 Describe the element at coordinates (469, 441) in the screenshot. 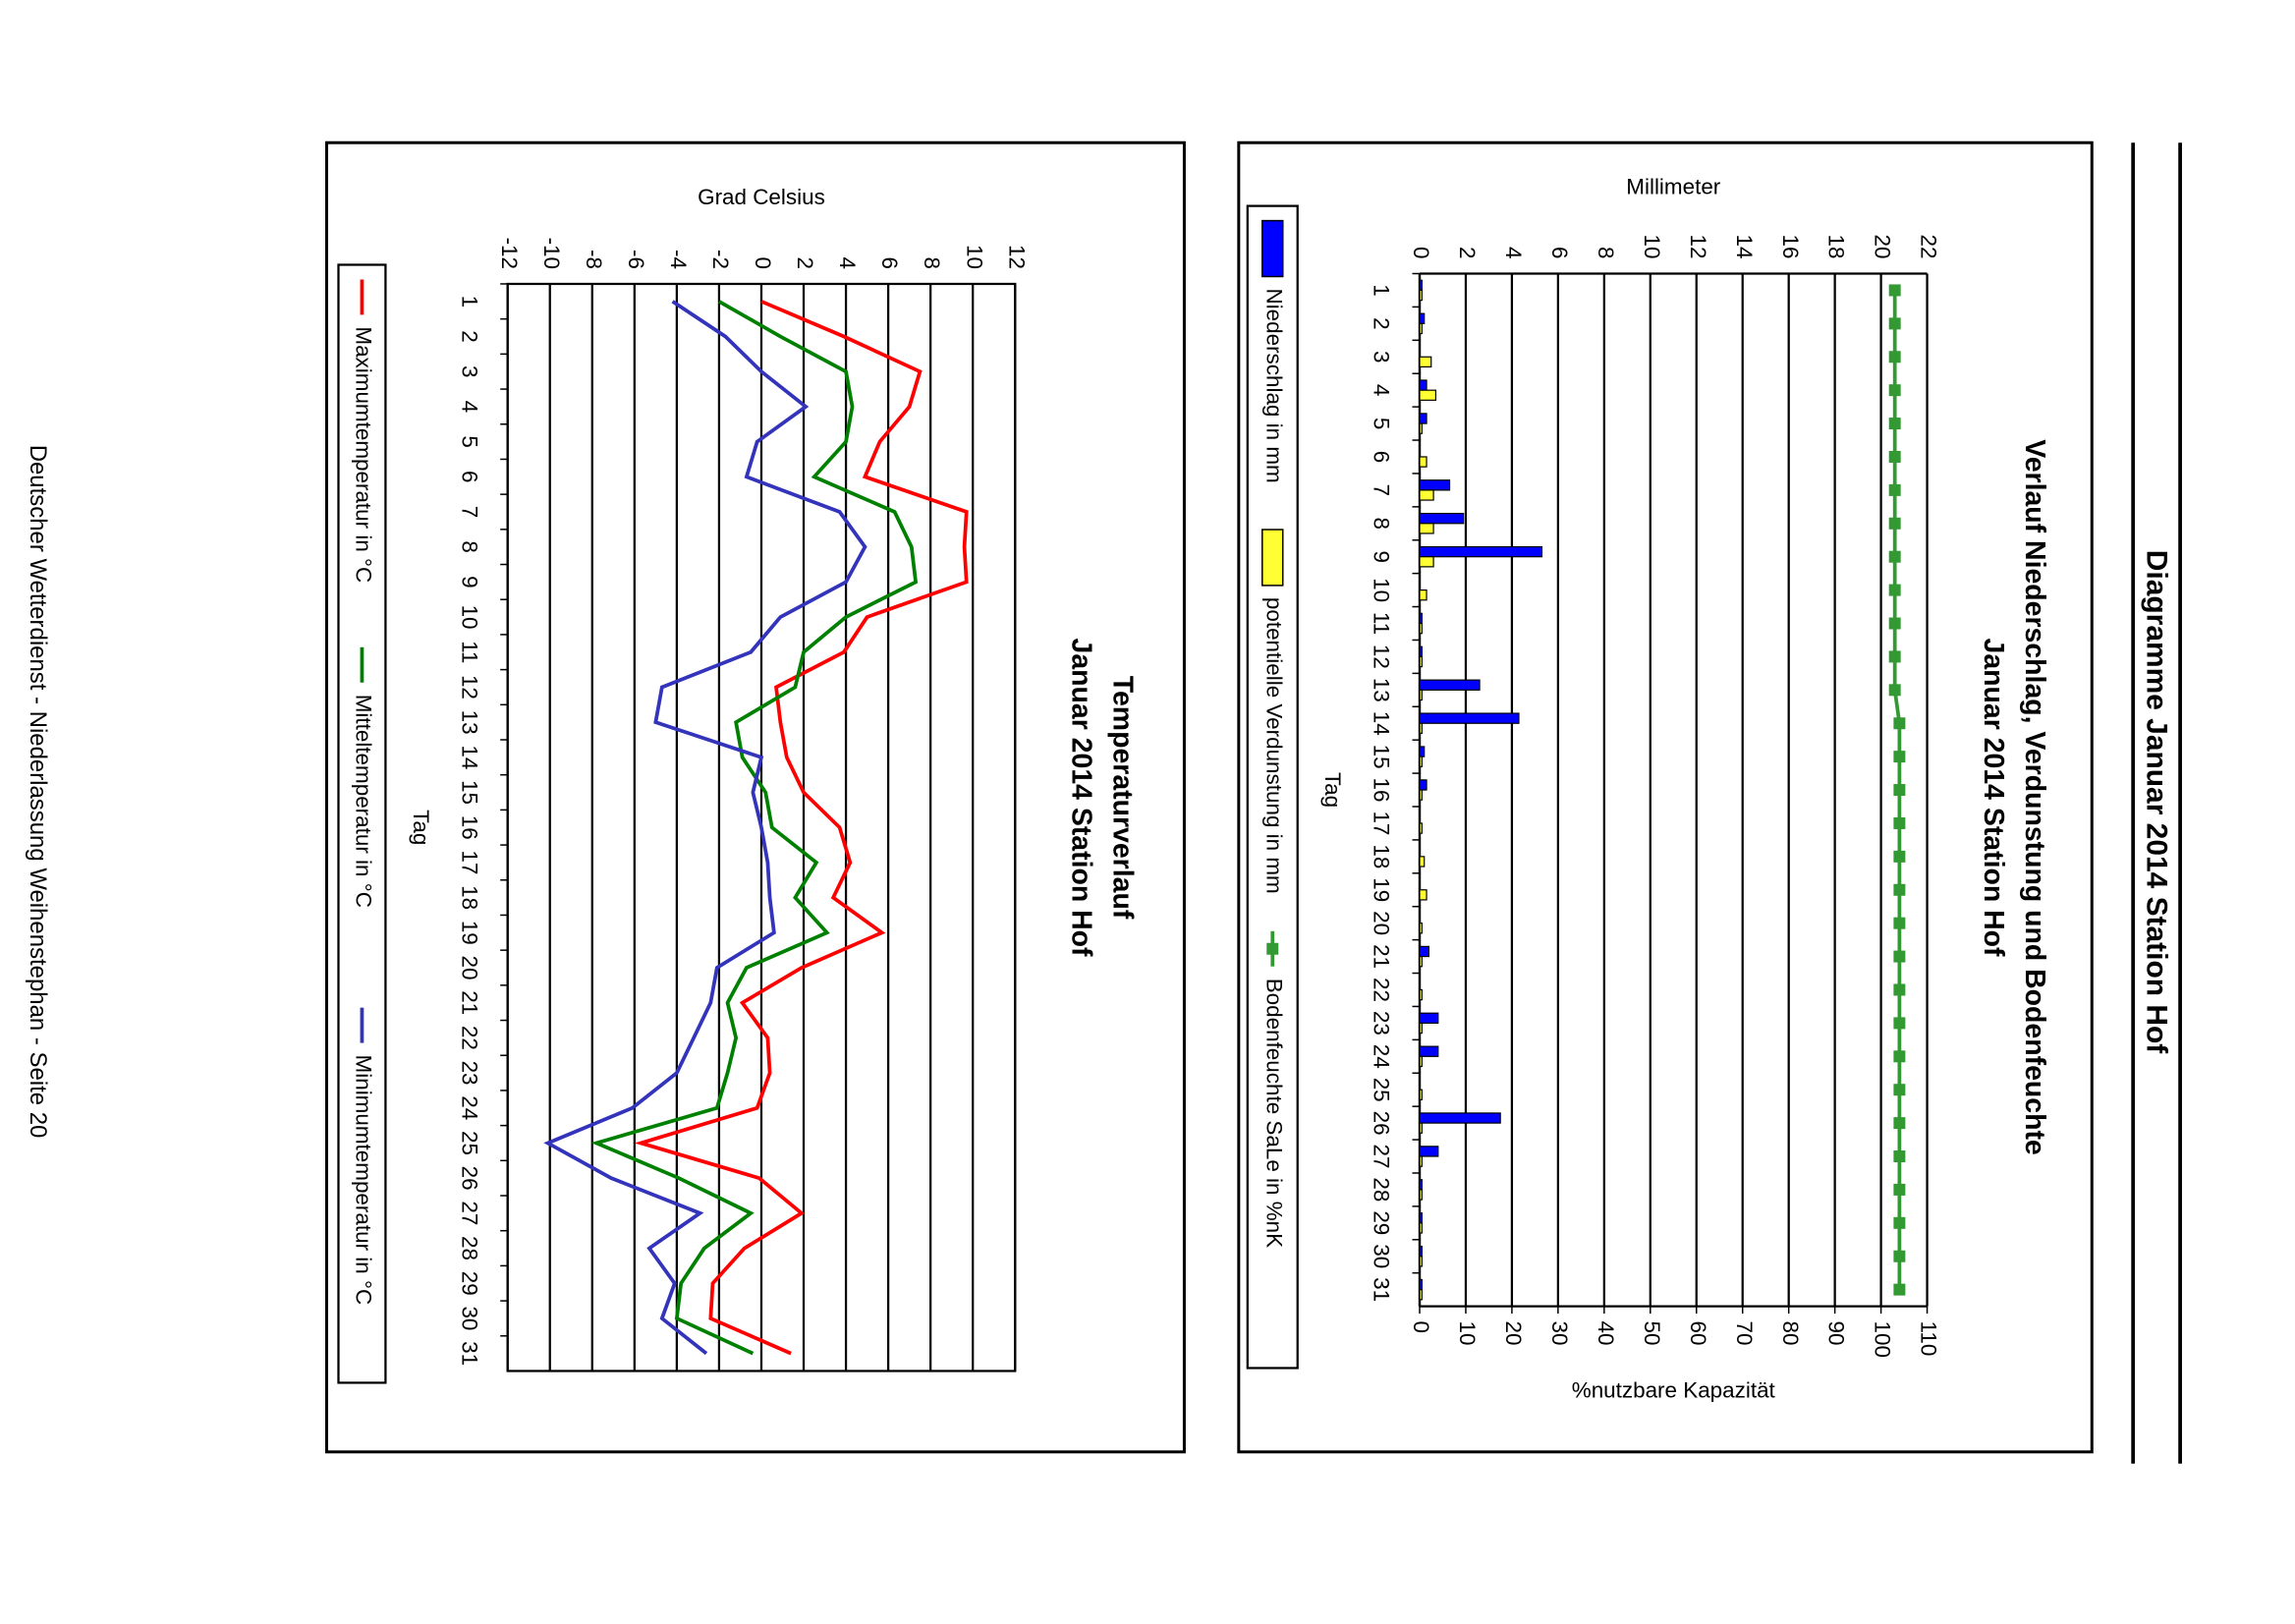

I see `x-tick-label: 5` at that location.